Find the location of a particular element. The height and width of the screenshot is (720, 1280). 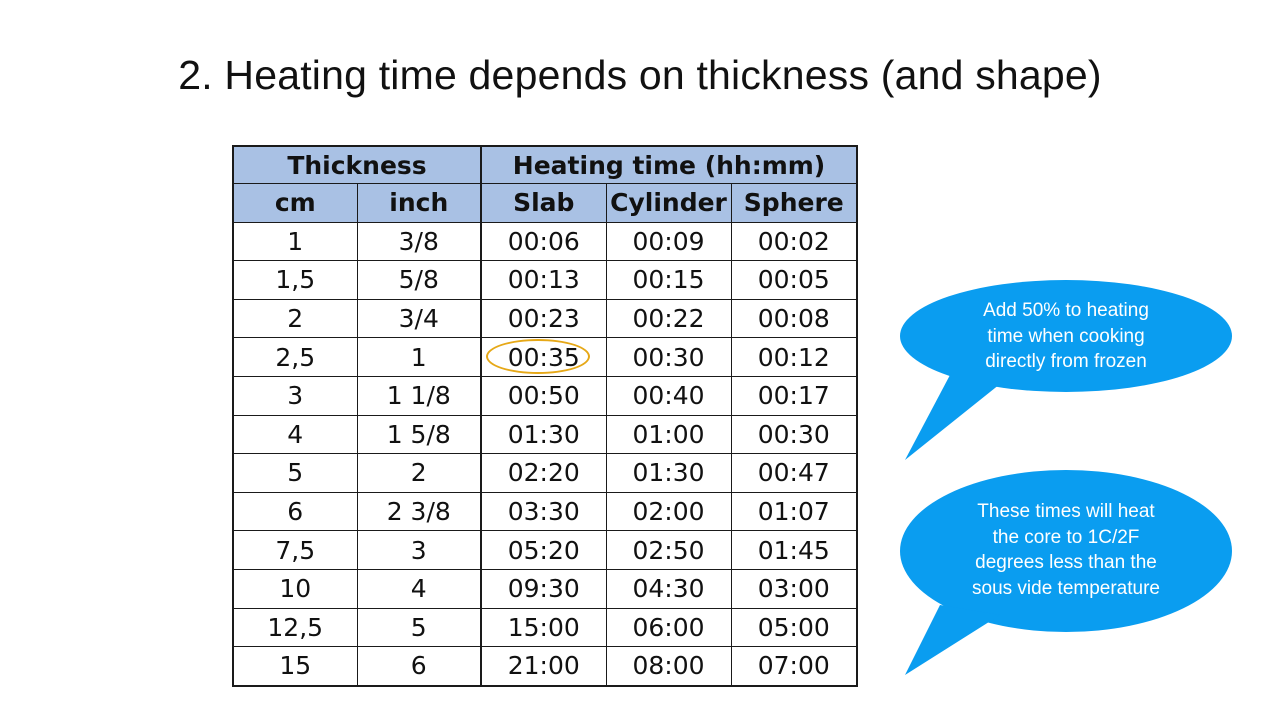

slab-cell: 09:30 is located at coordinates (543, 588).